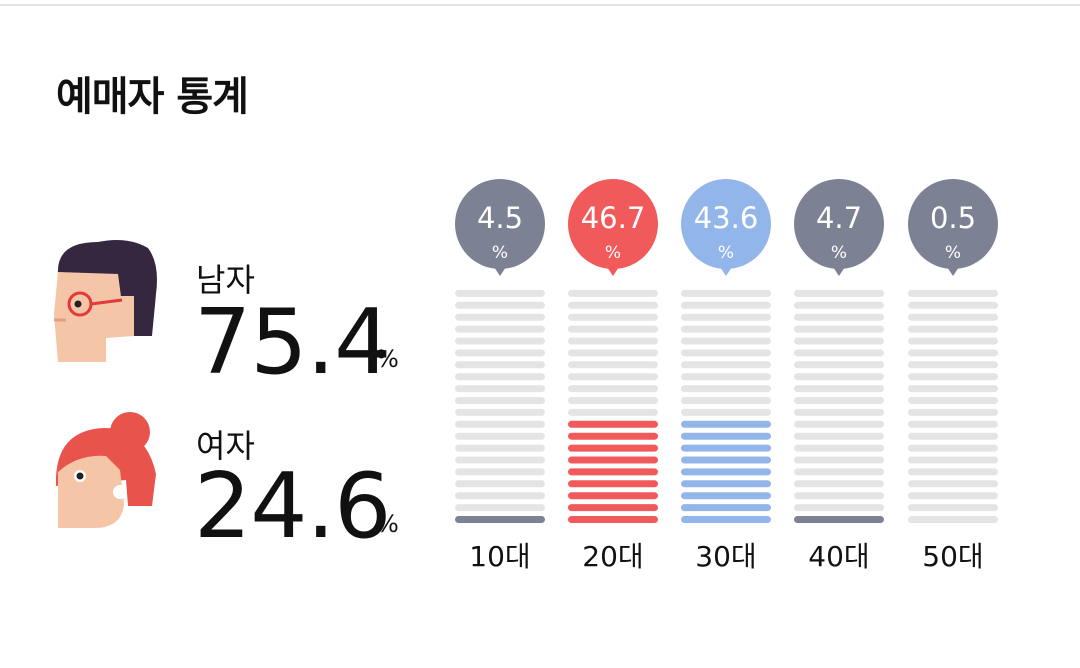  I want to click on male-percent-unit: %, so click(387, 359).